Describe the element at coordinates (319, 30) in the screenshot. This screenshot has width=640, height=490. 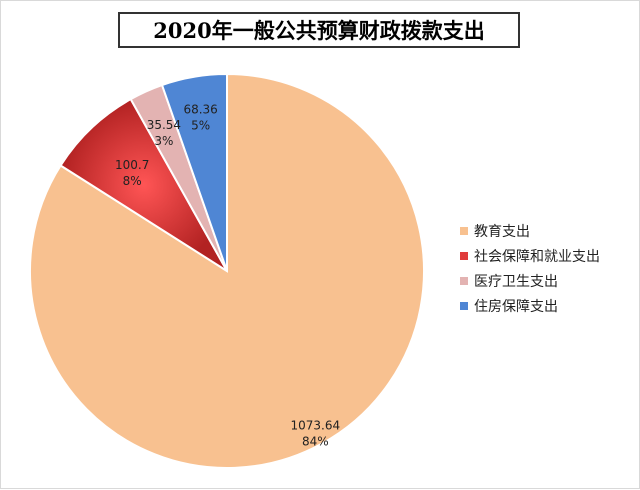
I see `chart-title: 2020年一般公共预算财政拨款支出` at that location.